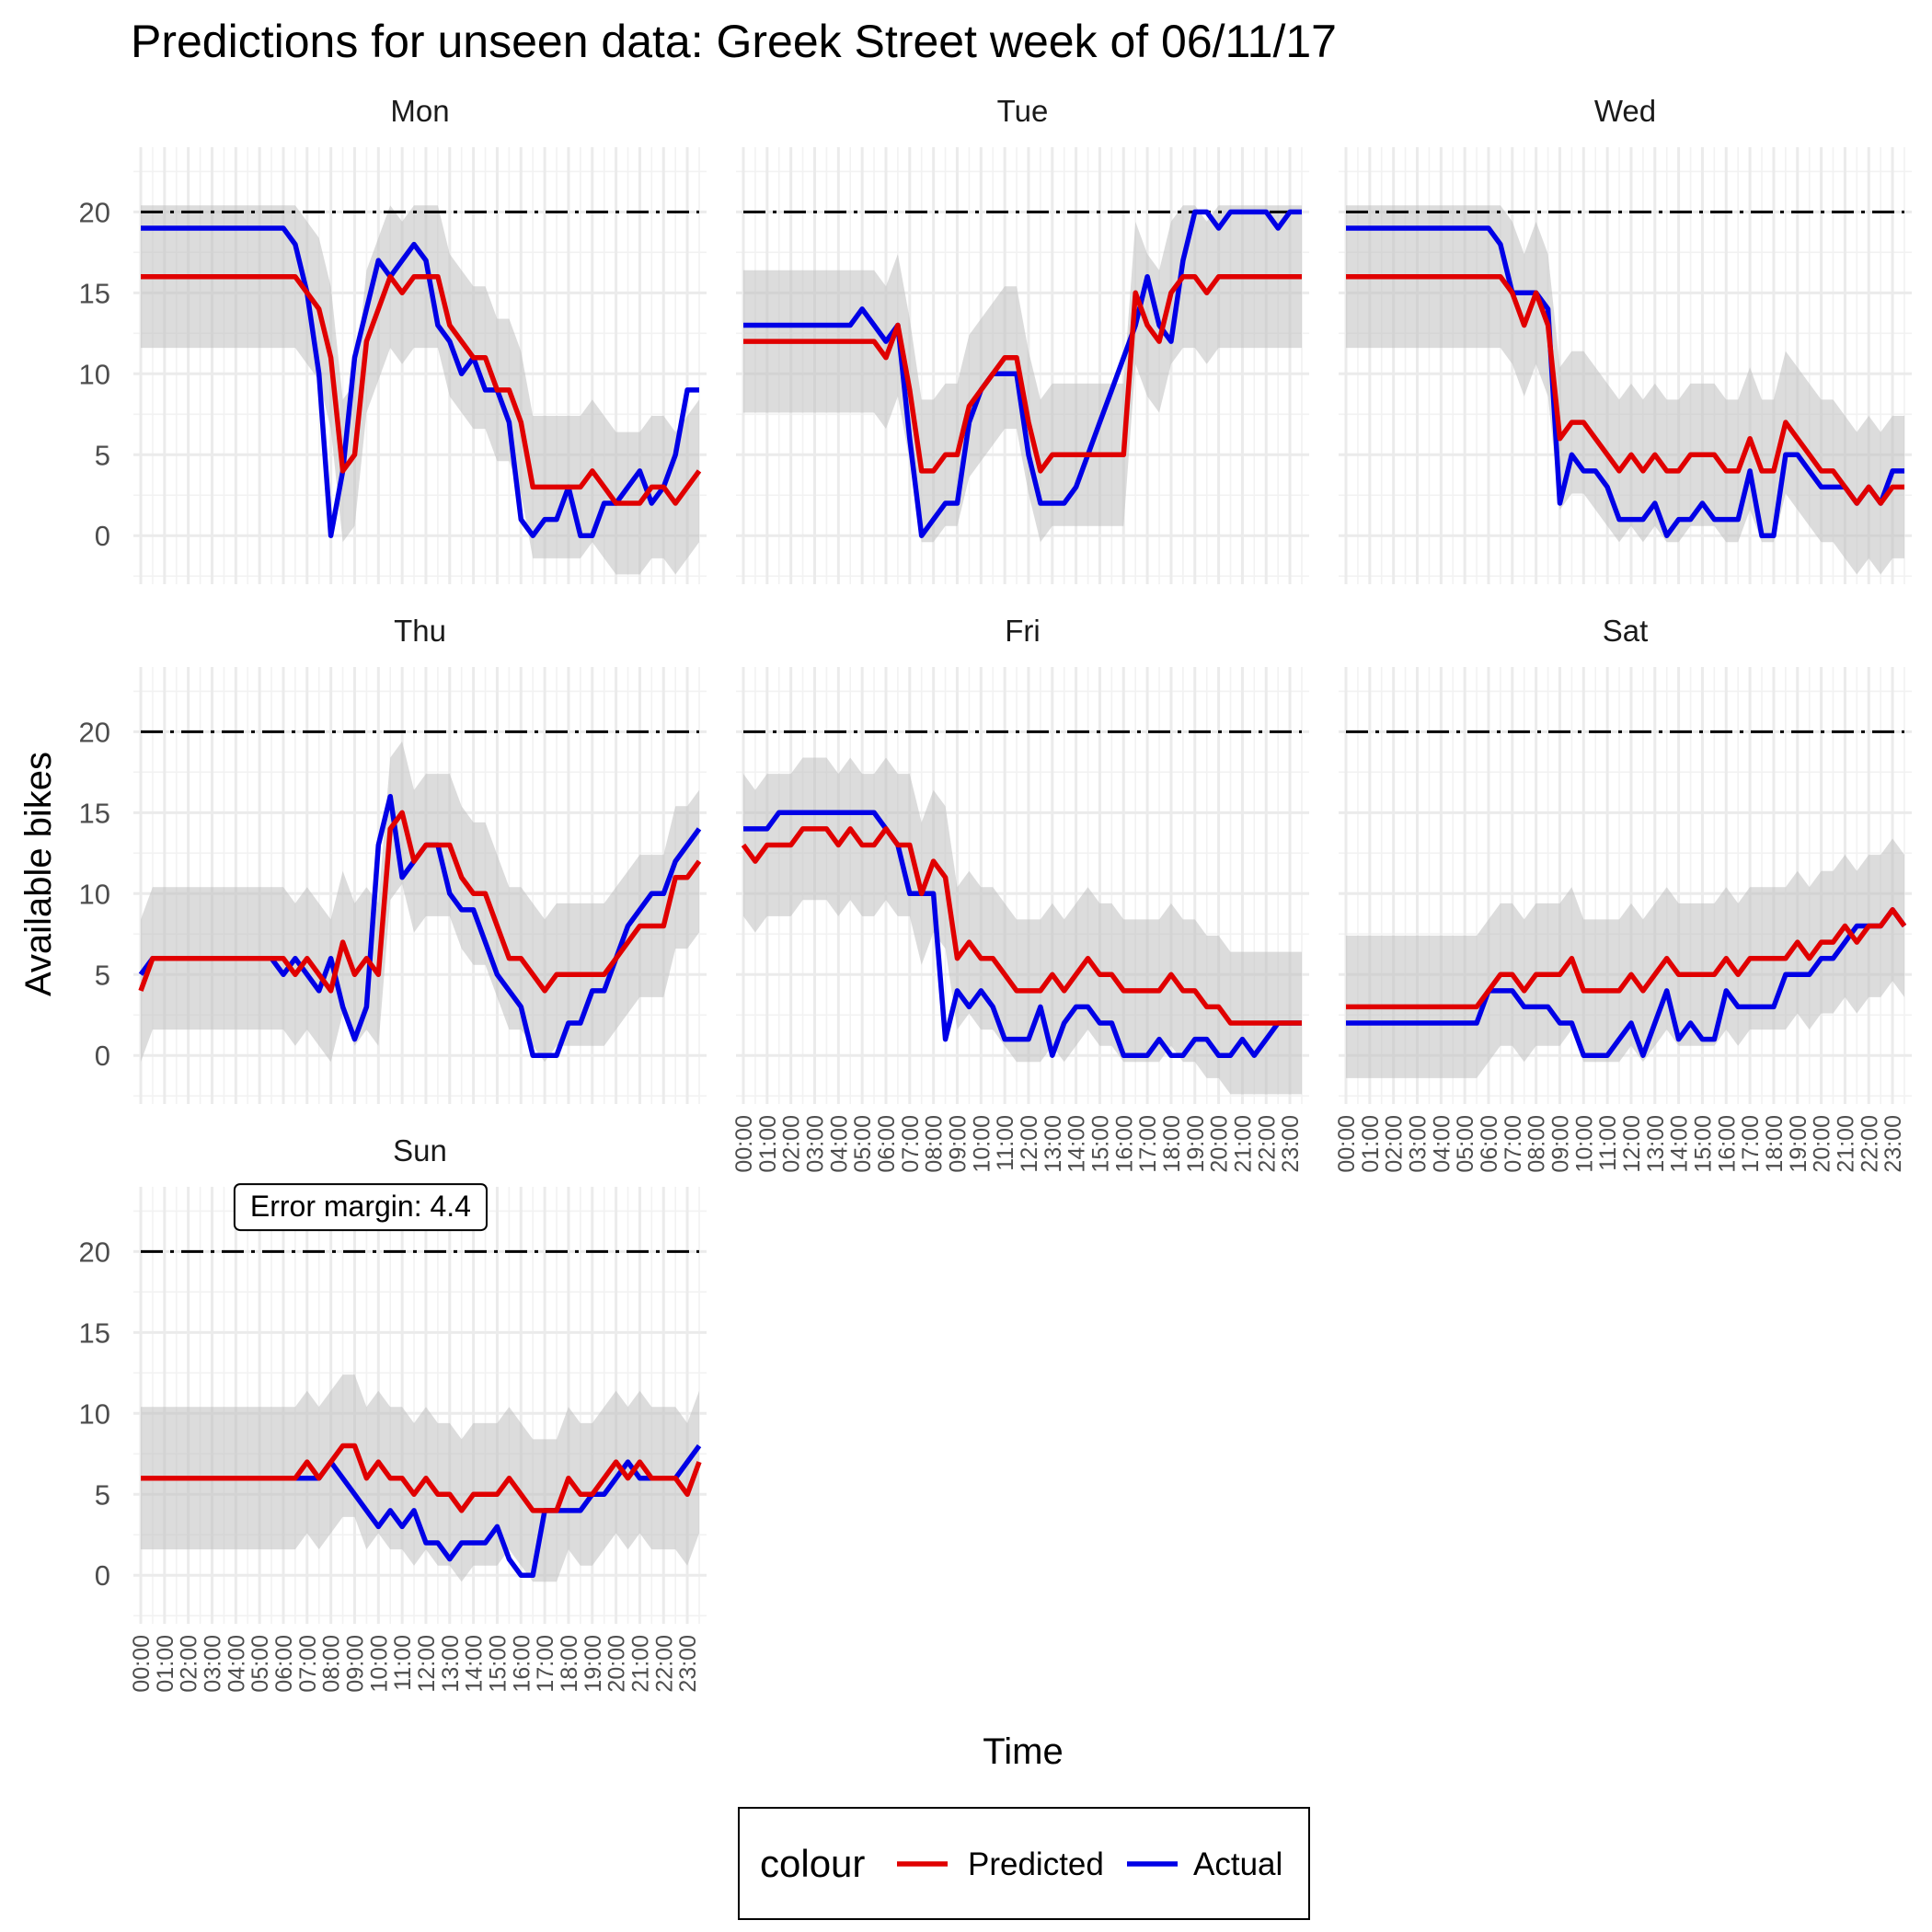  I want to click on facet-tue: Tue, so click(1022, 339).